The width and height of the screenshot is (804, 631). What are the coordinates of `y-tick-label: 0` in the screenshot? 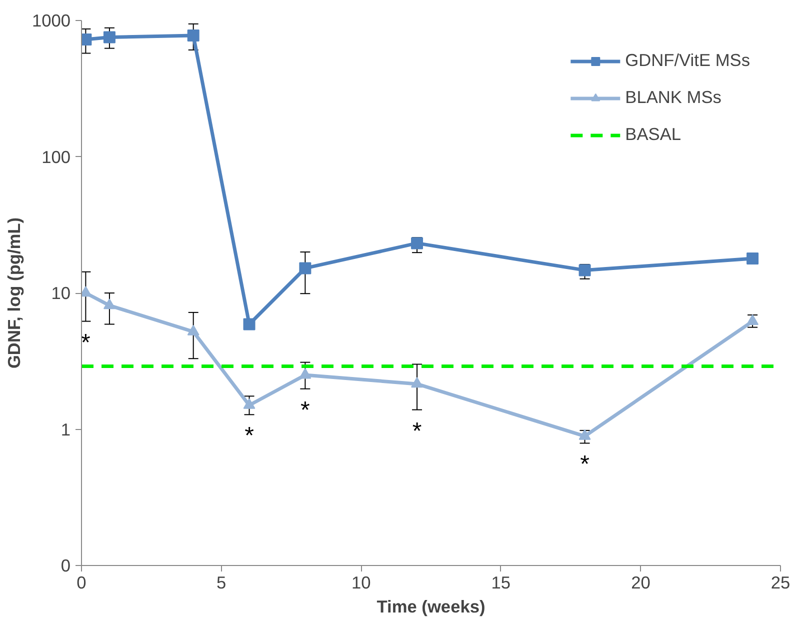 It's located at (65, 566).